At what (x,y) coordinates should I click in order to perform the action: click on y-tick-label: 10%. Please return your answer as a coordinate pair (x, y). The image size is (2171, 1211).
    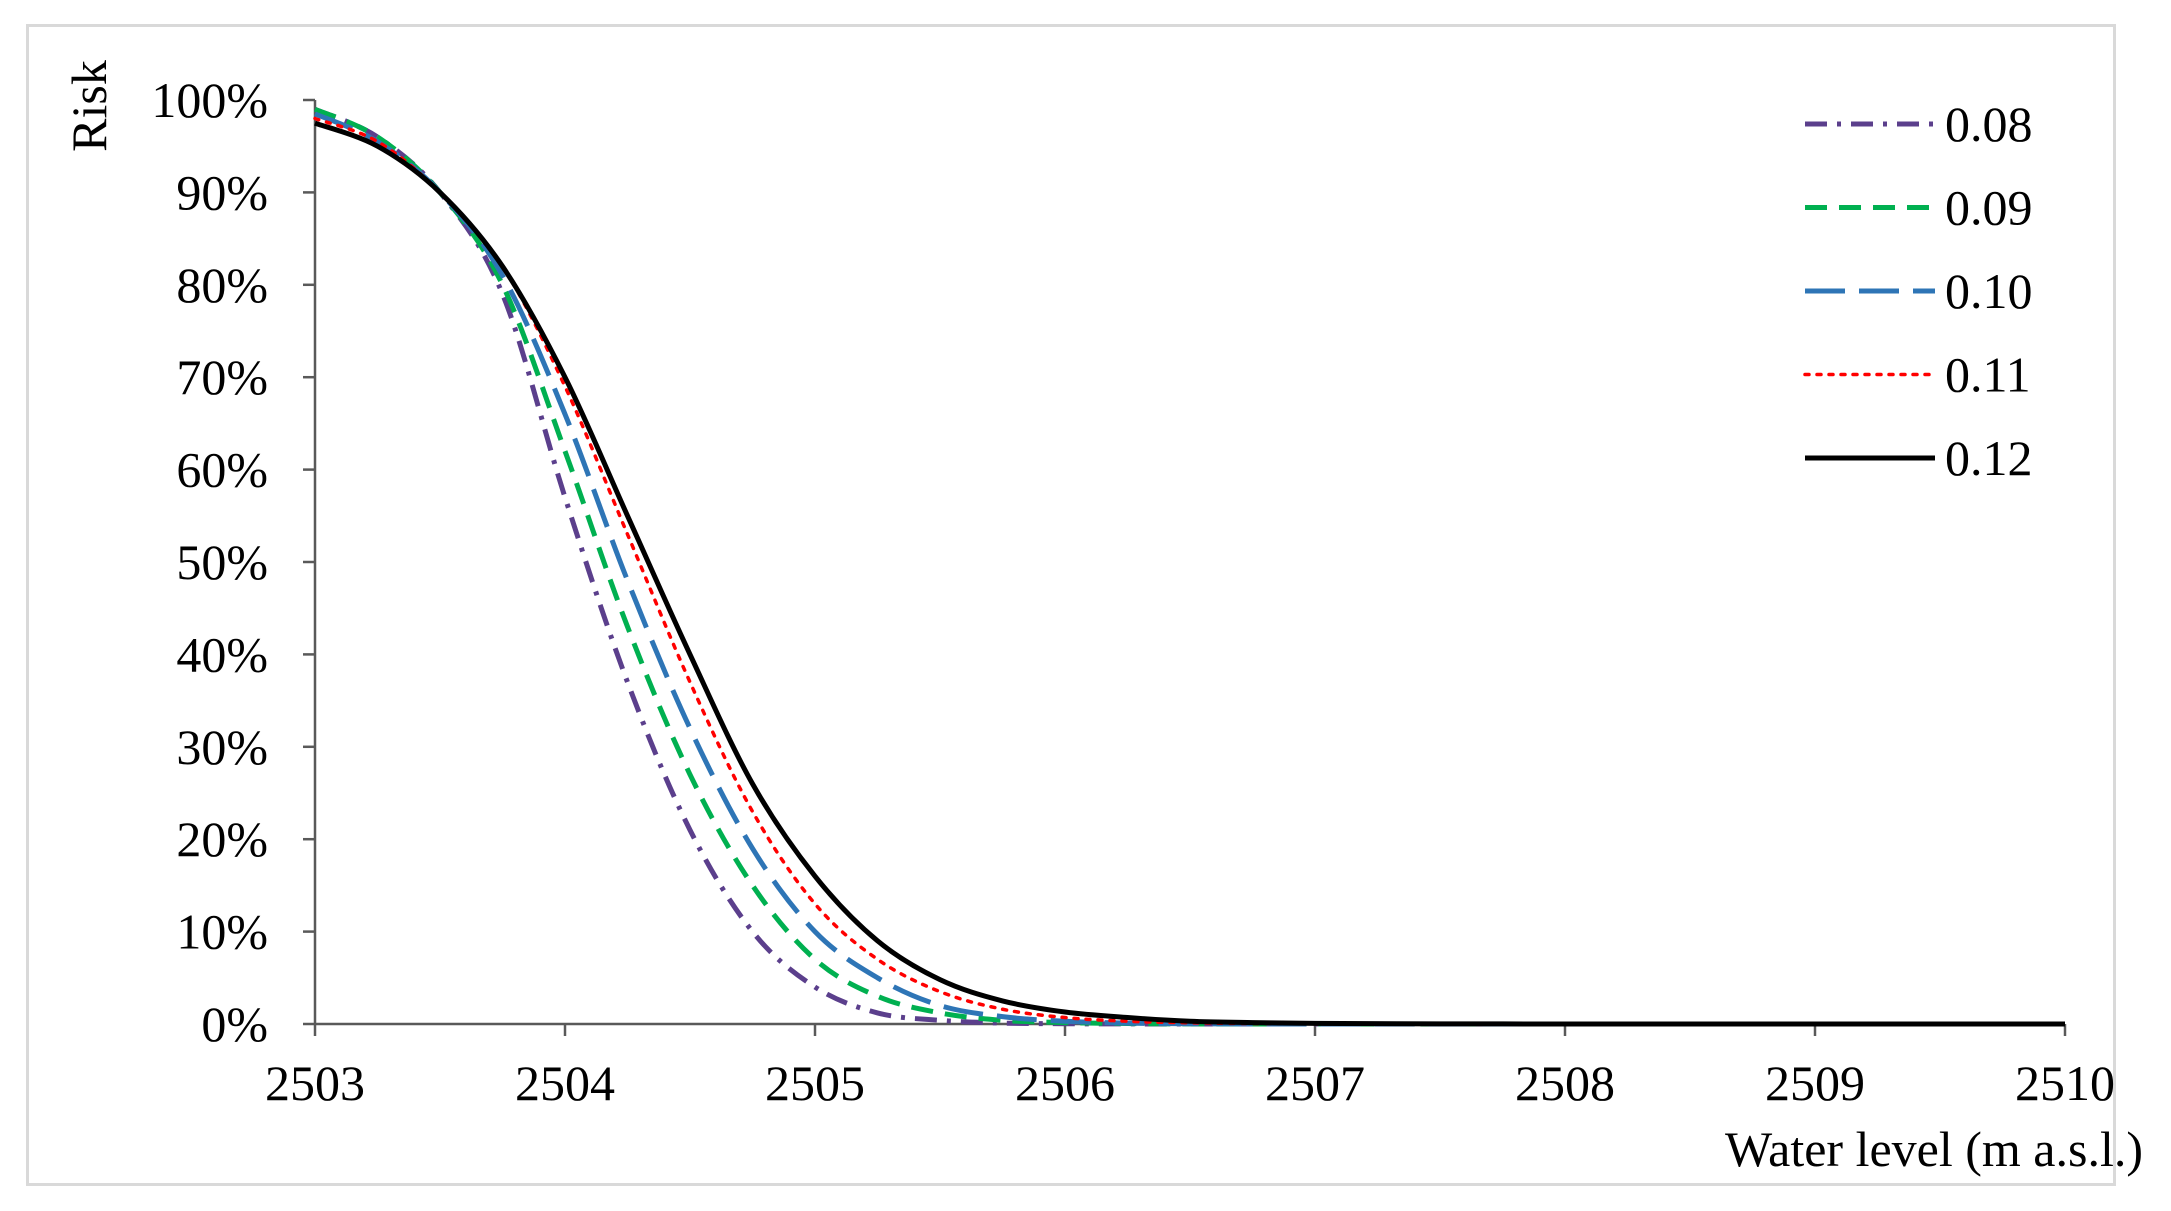
    Looking at the image, I should click on (222, 932).